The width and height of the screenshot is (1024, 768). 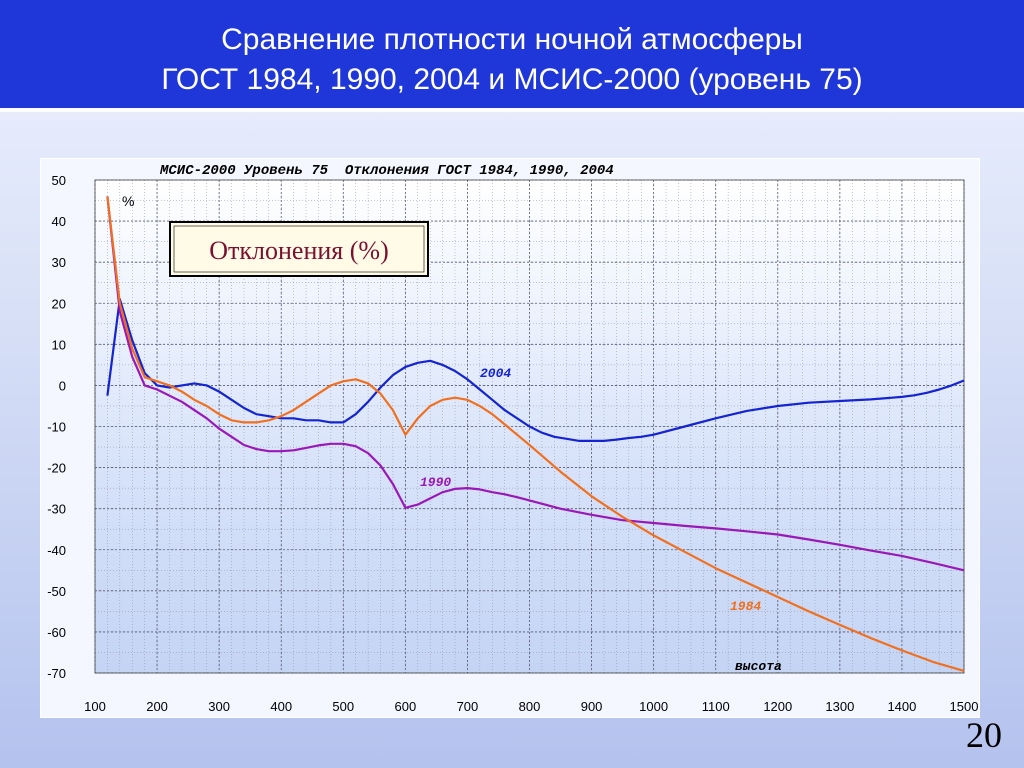 I want to click on y-tick-label: 20, so click(x=59, y=303).